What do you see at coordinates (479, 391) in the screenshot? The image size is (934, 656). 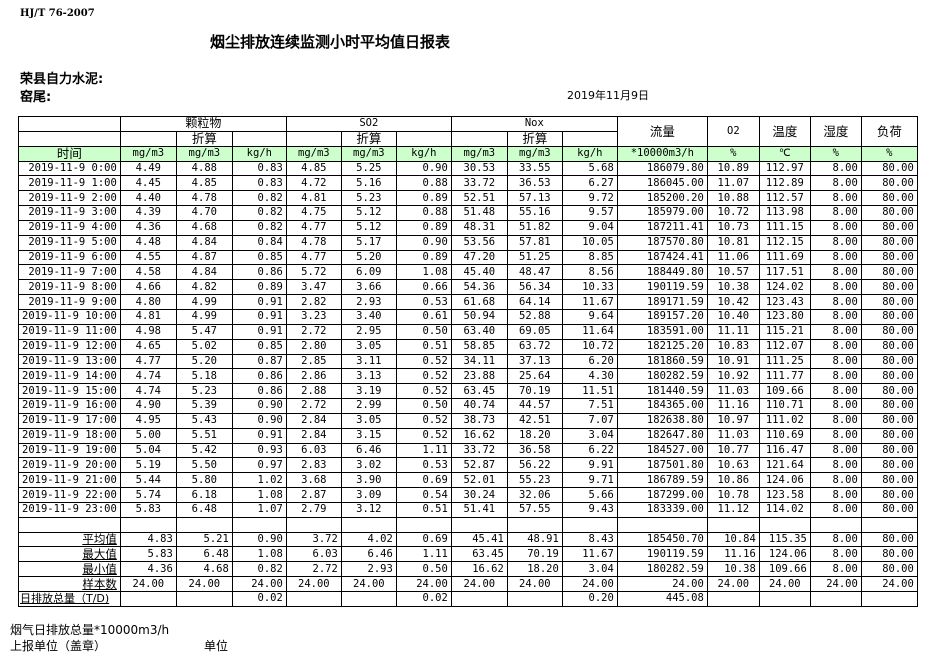 I see `value-cell: 63.45` at bounding box center [479, 391].